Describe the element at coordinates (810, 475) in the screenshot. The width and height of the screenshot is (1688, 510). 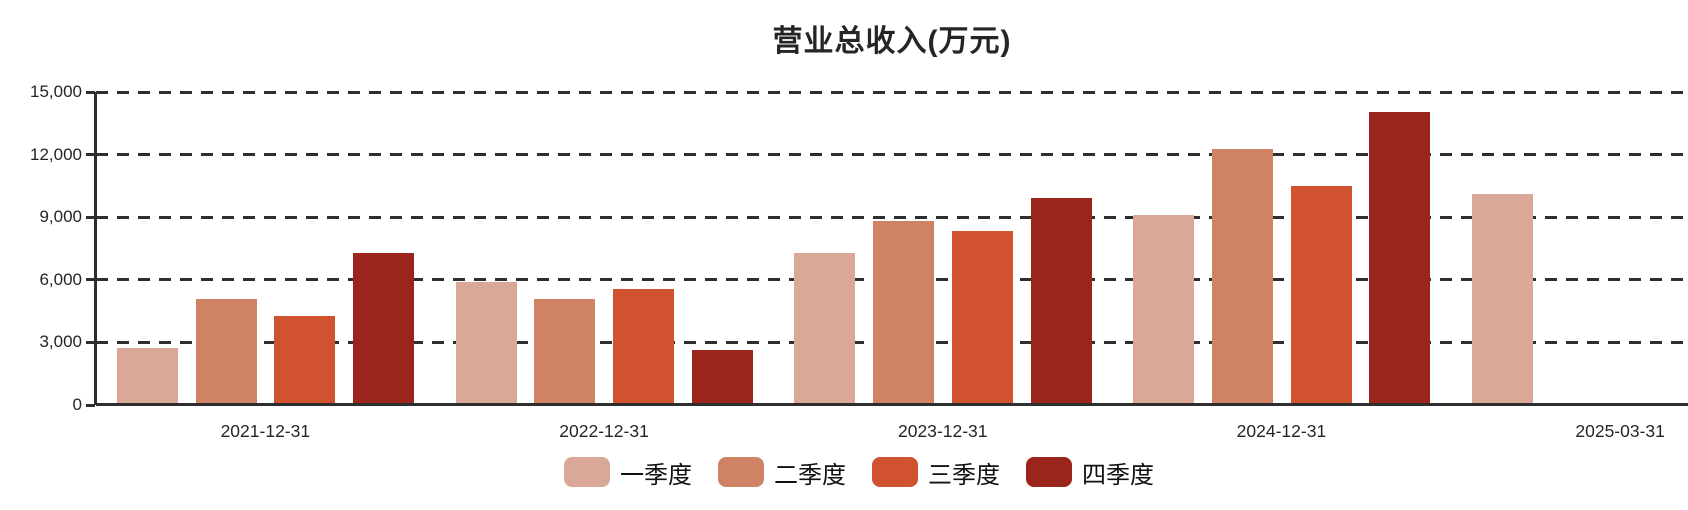
I see `legend-label: 二季度` at that location.